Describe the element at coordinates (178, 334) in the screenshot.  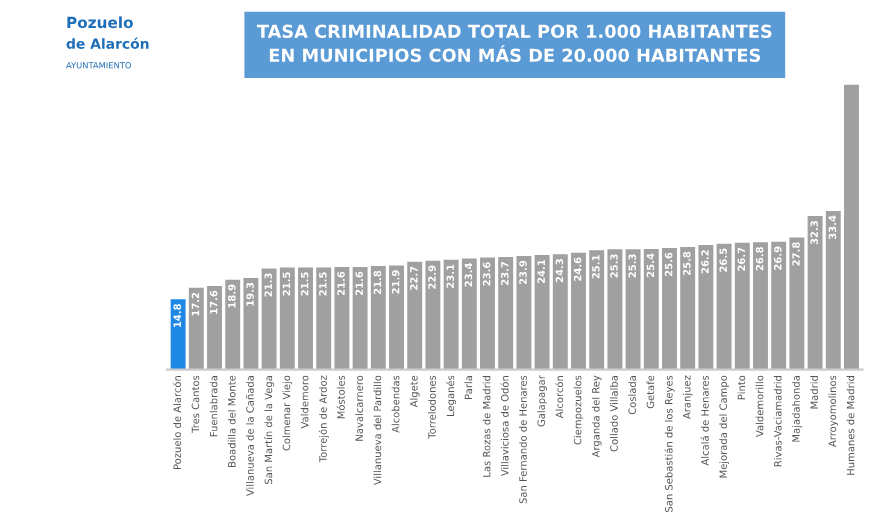
I see `bar` at that location.